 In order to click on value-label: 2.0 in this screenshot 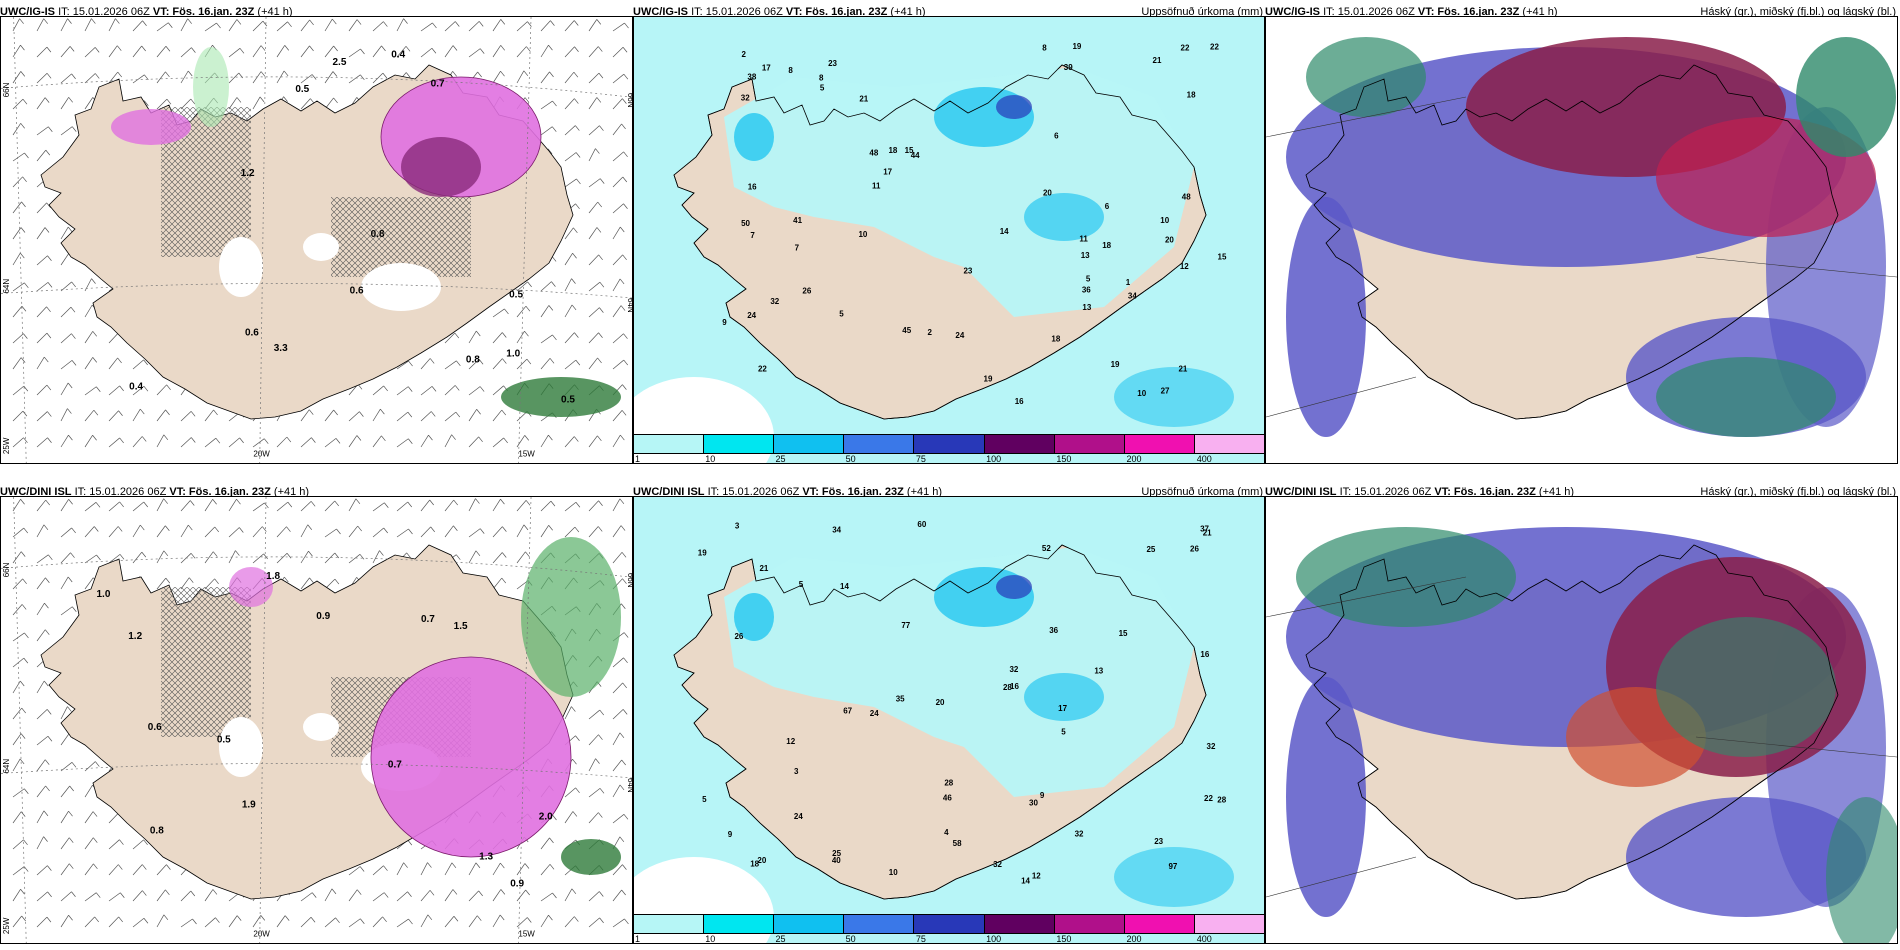, I will do `click(546, 816)`.